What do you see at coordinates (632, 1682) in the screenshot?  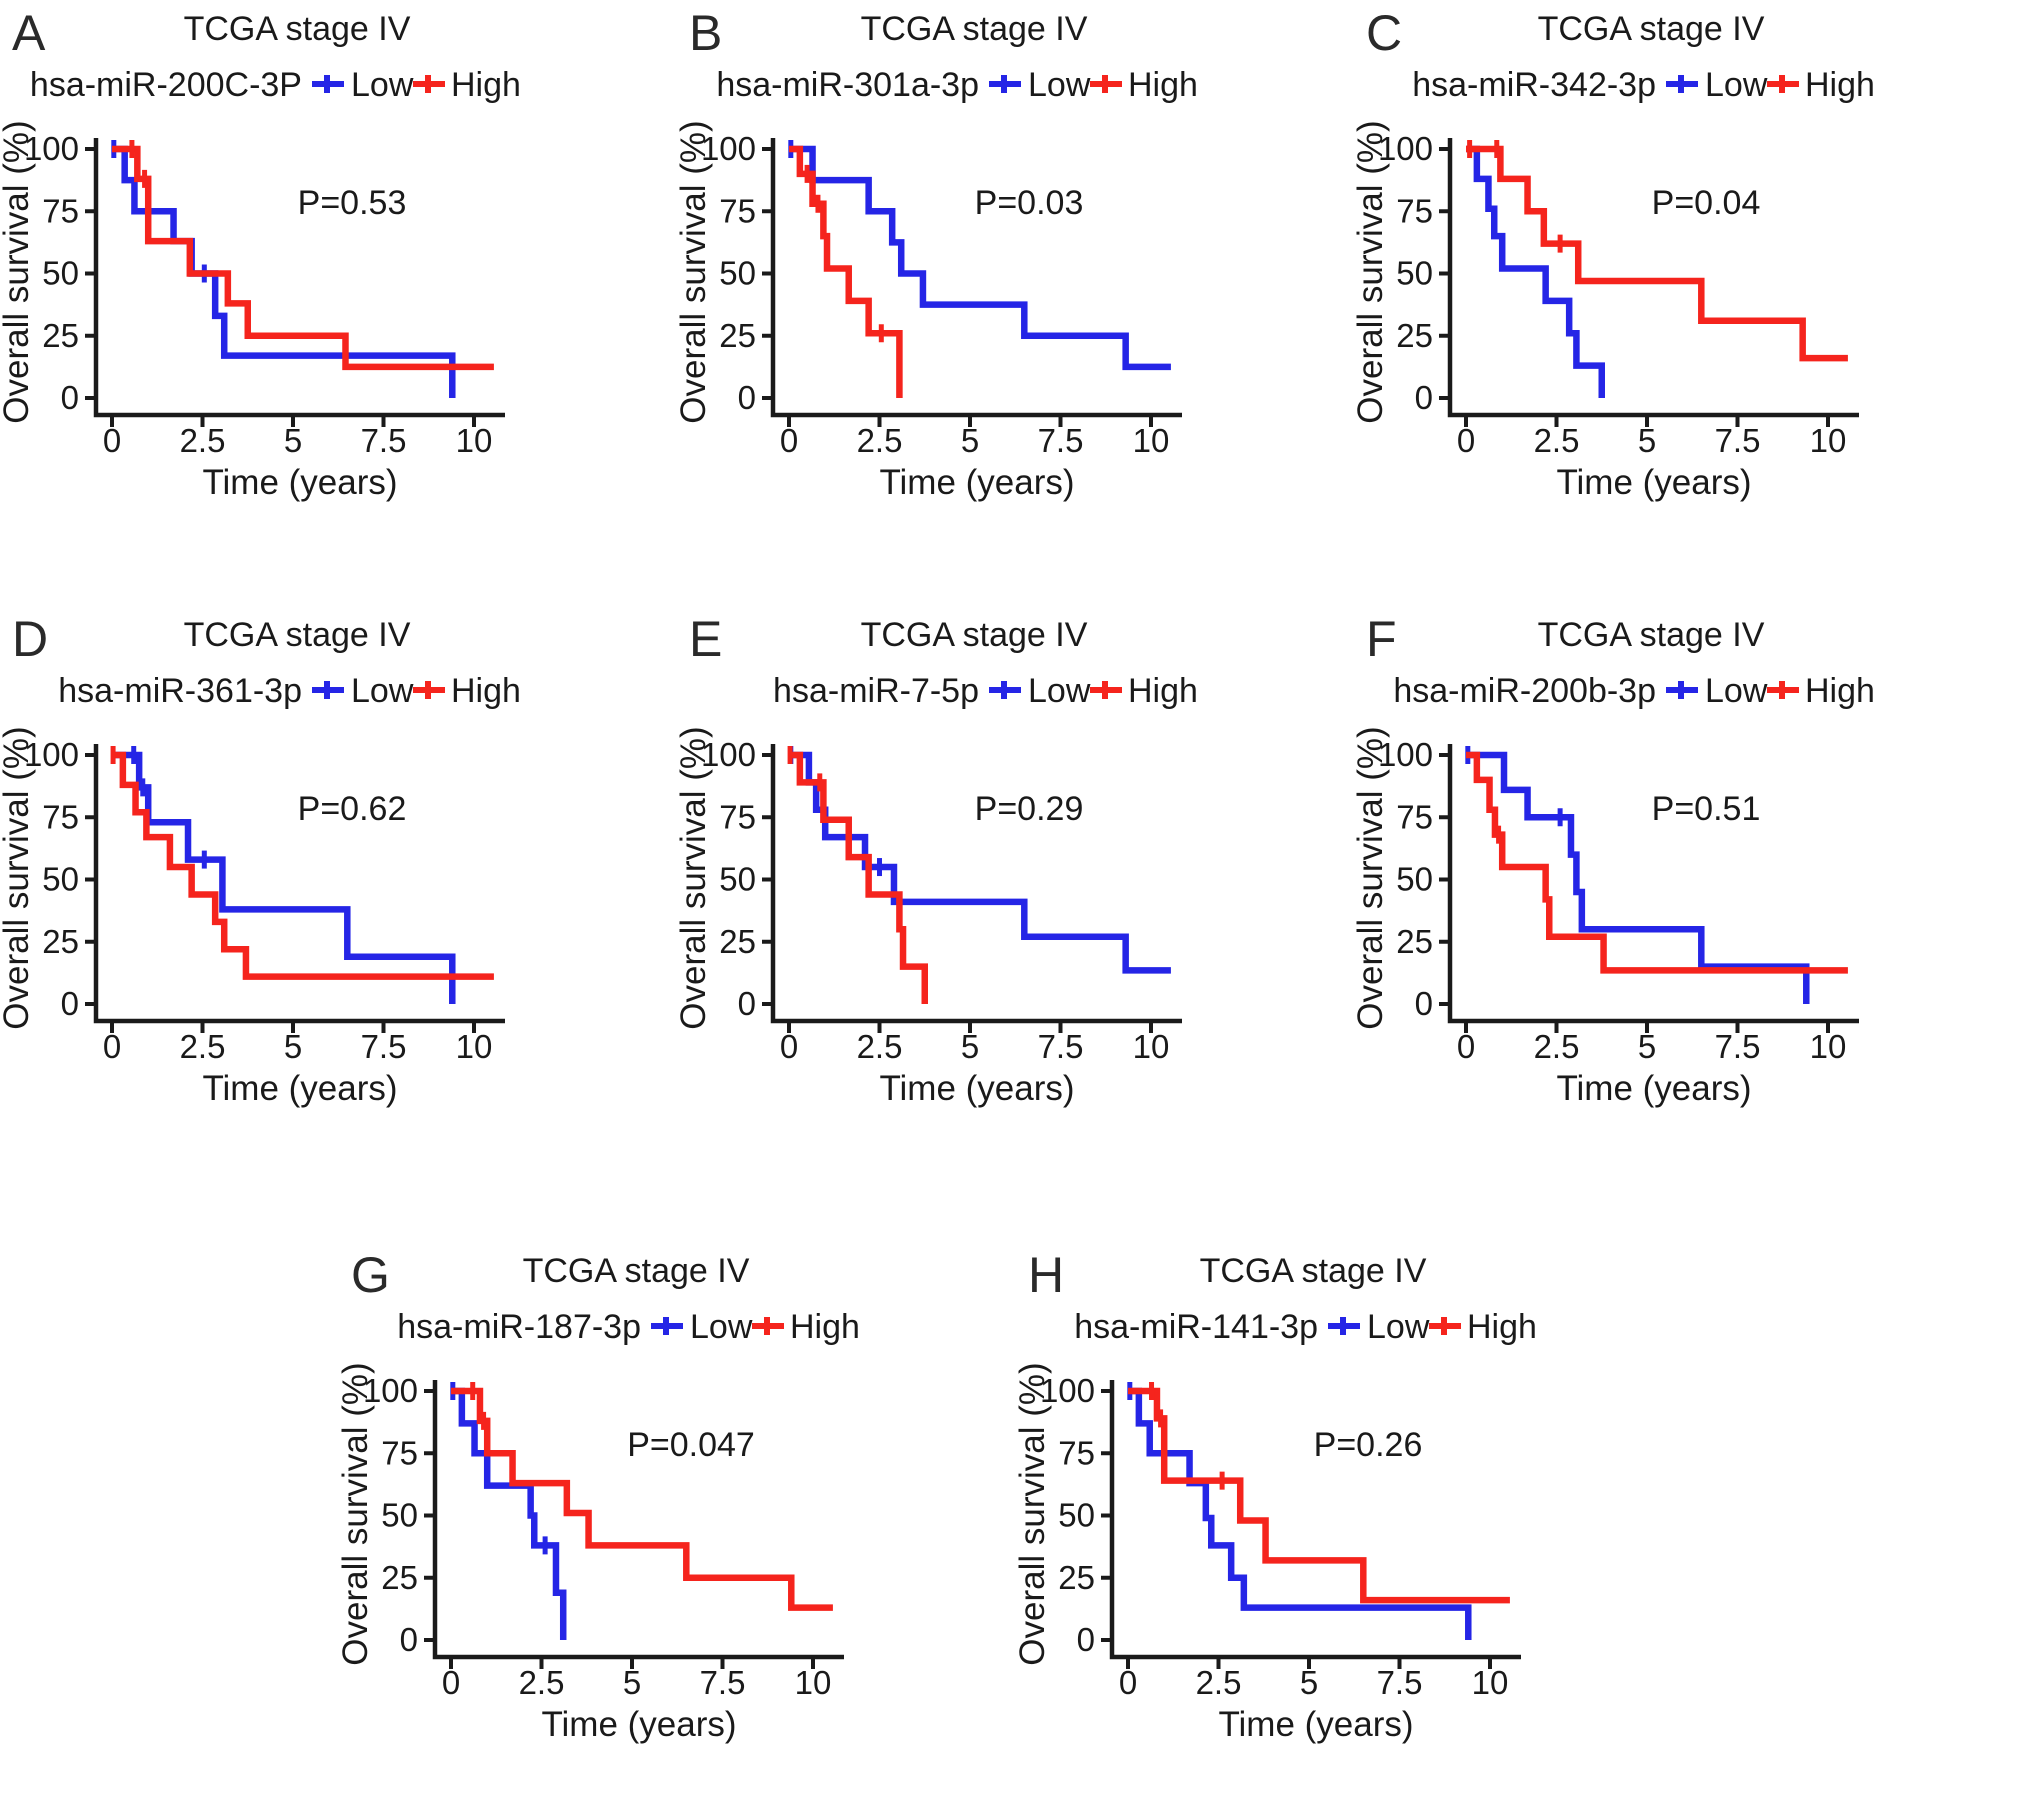 I see `x-tick-label: 5` at bounding box center [632, 1682].